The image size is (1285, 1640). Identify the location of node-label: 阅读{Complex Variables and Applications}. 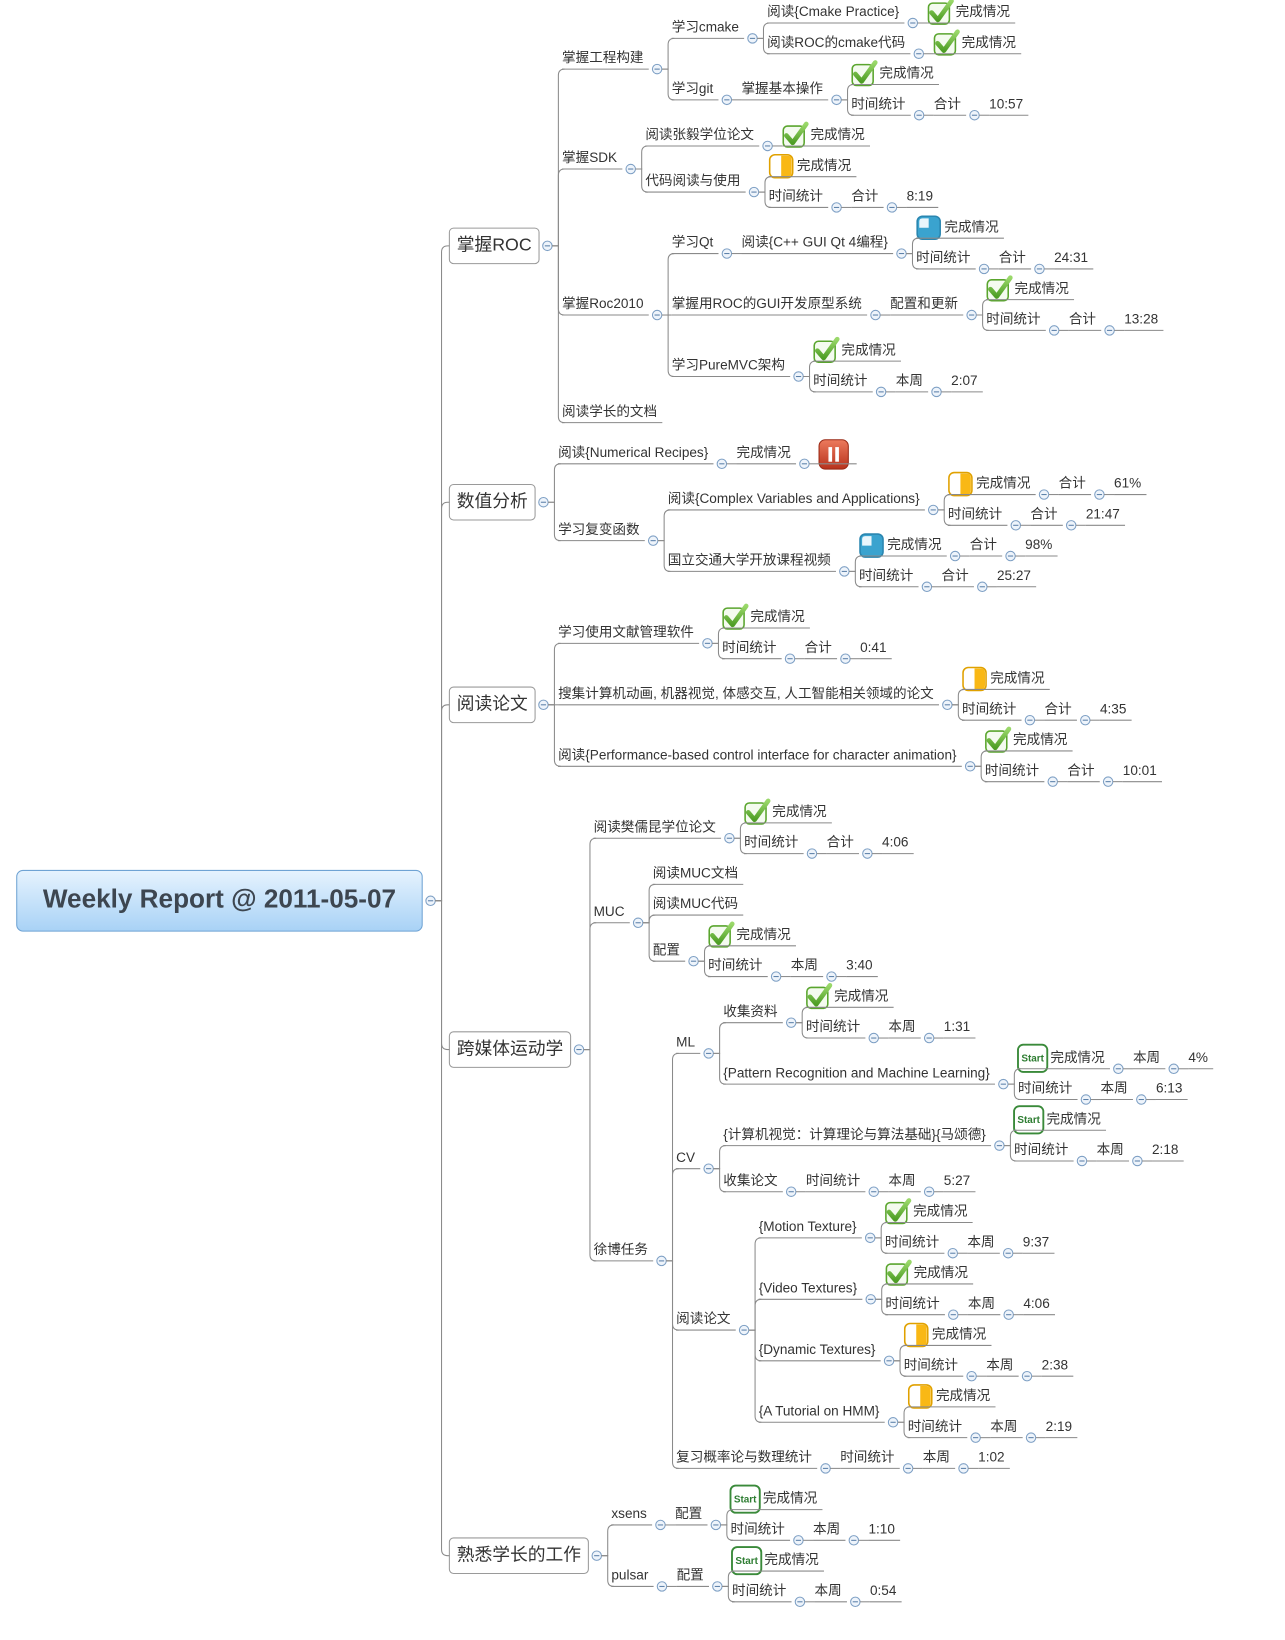
(794, 498).